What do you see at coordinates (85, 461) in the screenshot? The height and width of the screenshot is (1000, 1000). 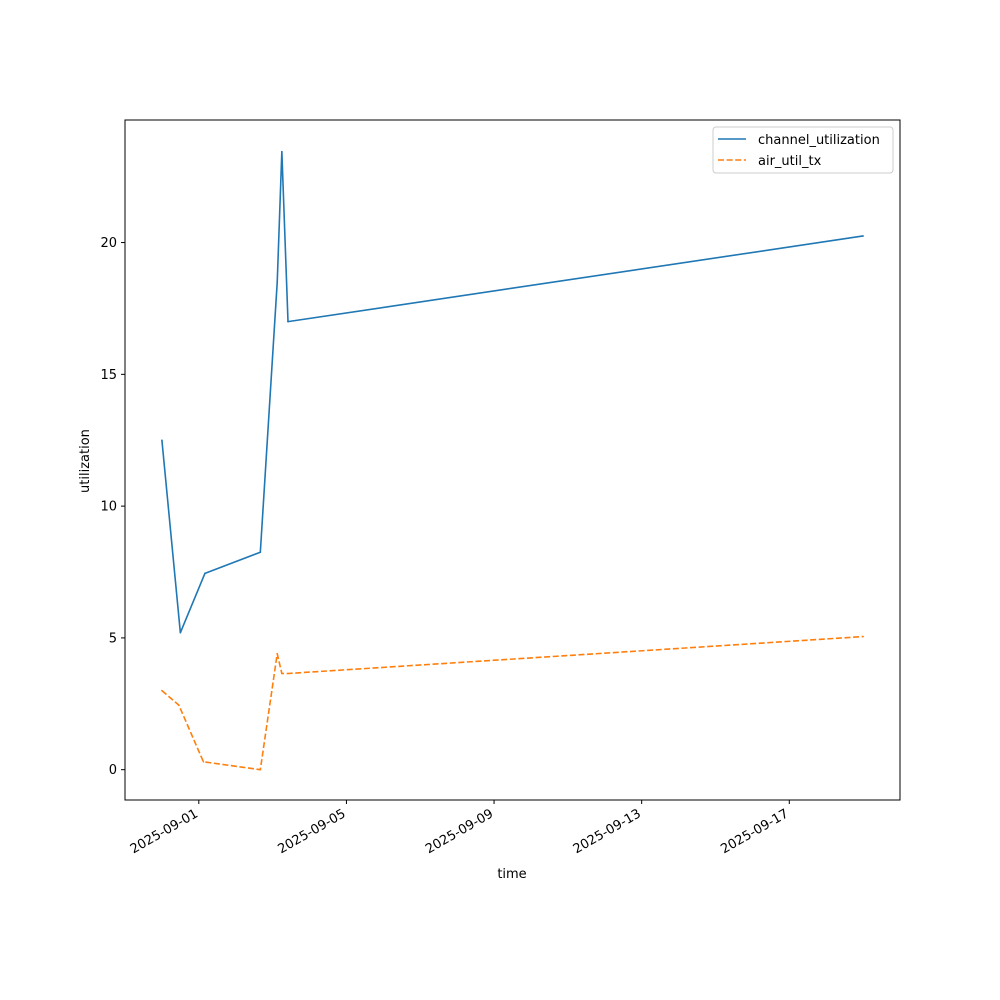 I see `y-axis-title: utilization` at bounding box center [85, 461].